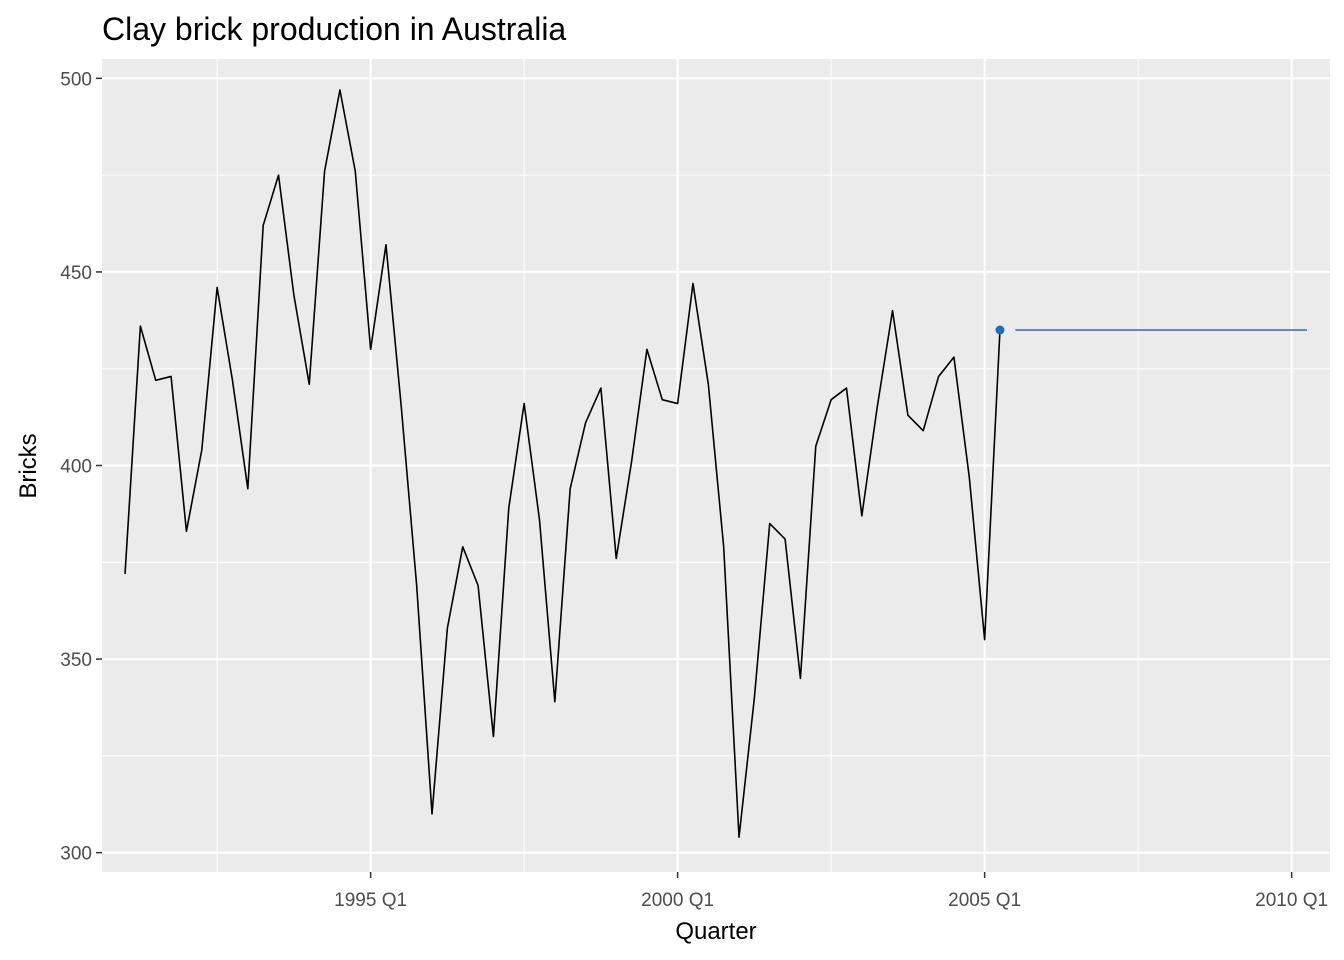  I want to click on x-tick-label: 2005 Q1, so click(984, 900).